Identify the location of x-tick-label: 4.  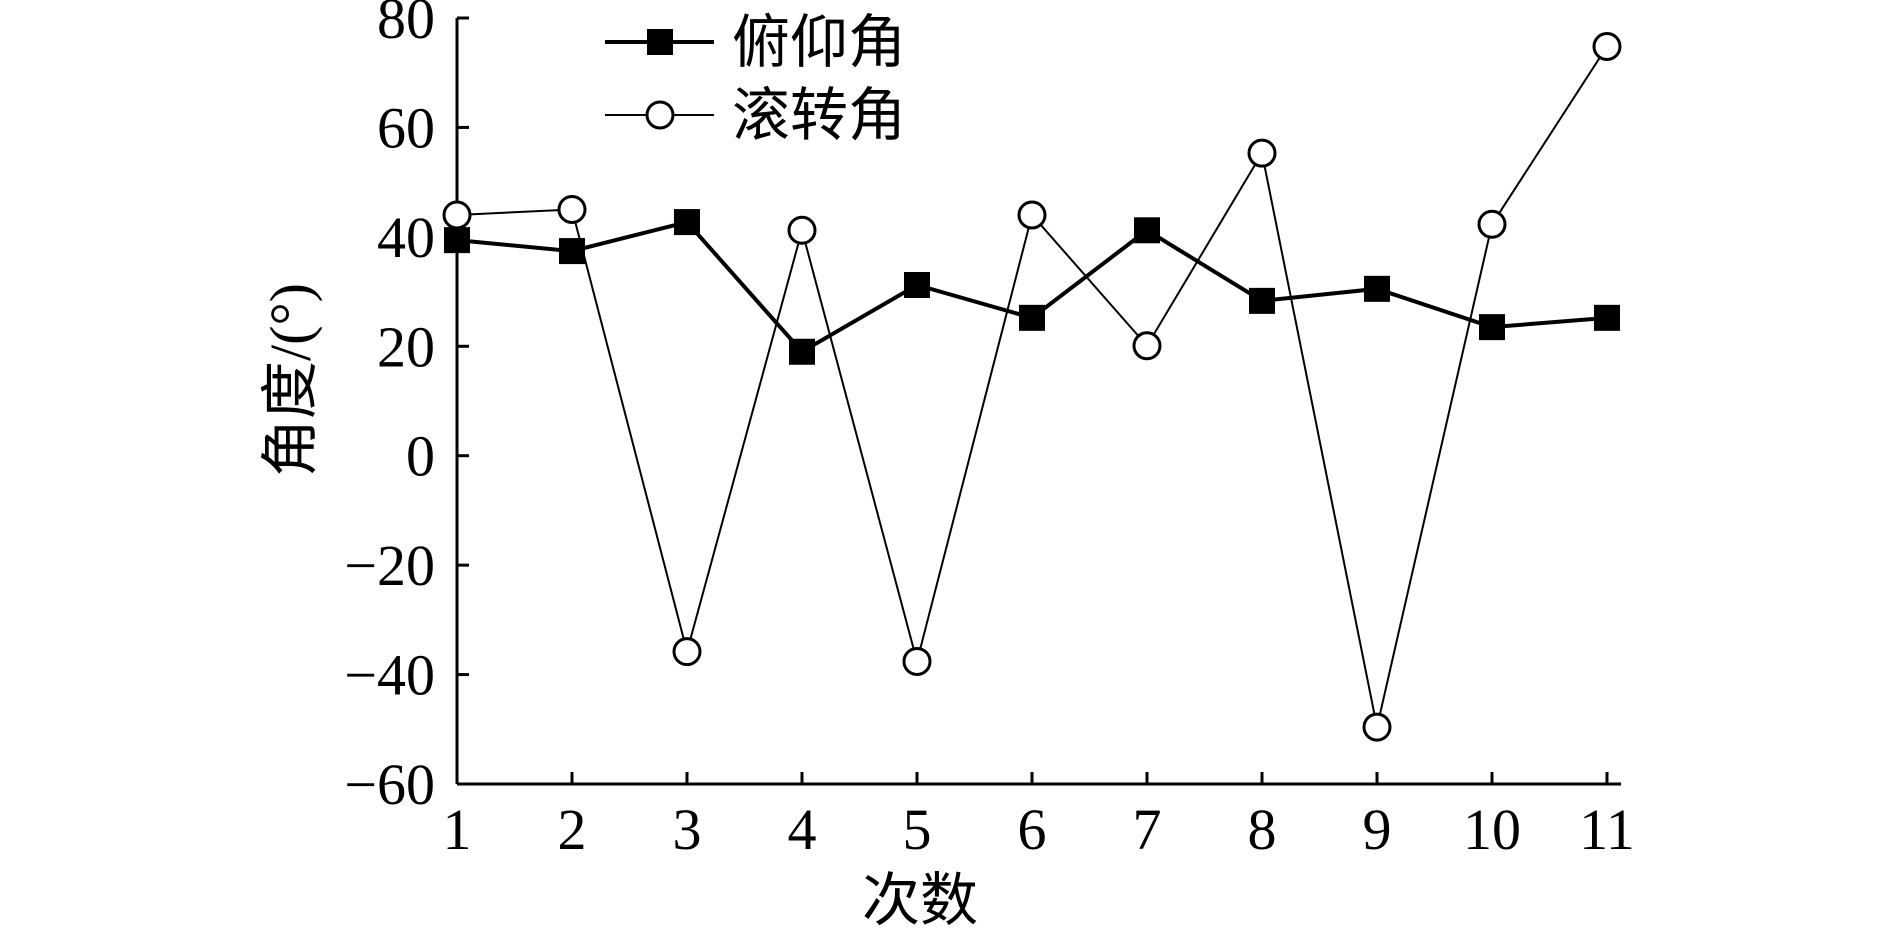
(802, 829).